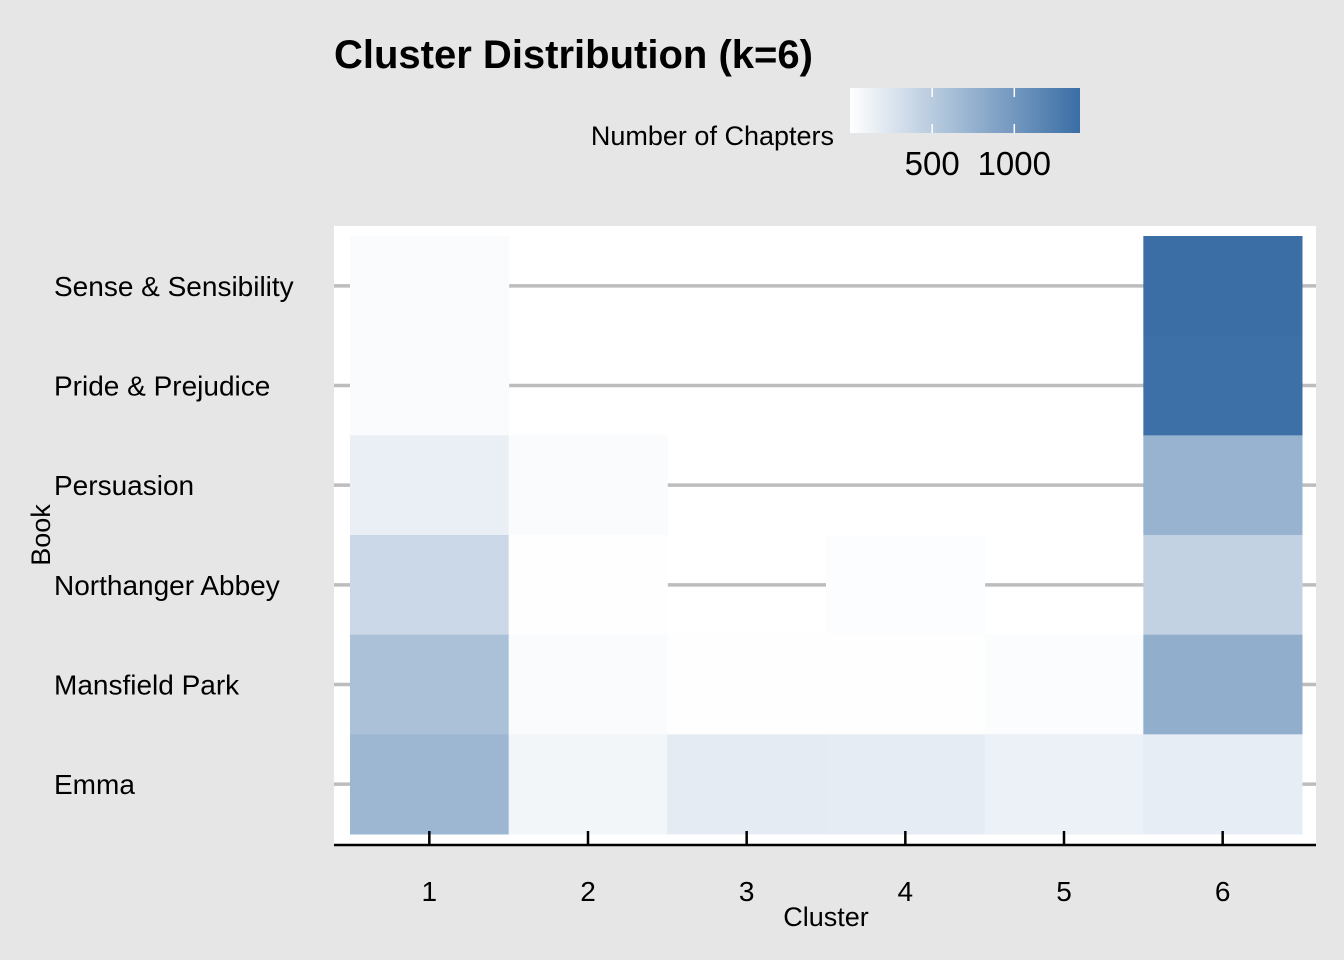  I want to click on x-tick-label: 3, so click(747, 891).